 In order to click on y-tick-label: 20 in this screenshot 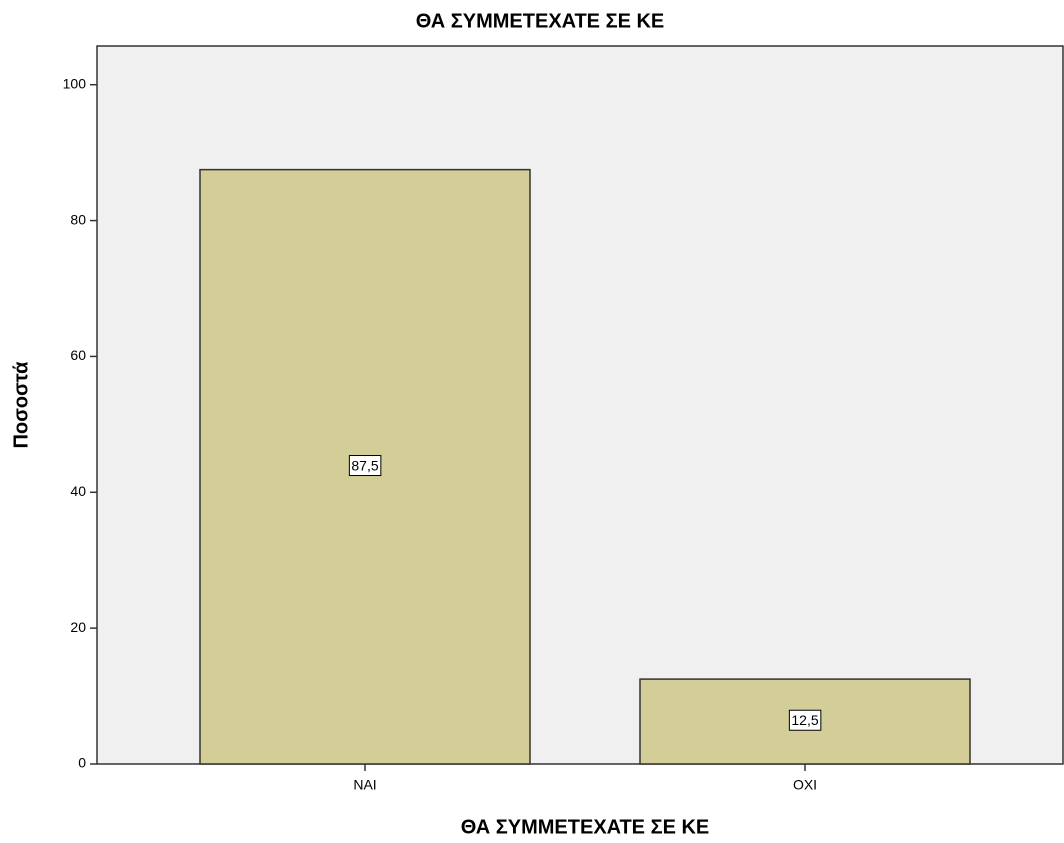, I will do `click(78, 627)`.